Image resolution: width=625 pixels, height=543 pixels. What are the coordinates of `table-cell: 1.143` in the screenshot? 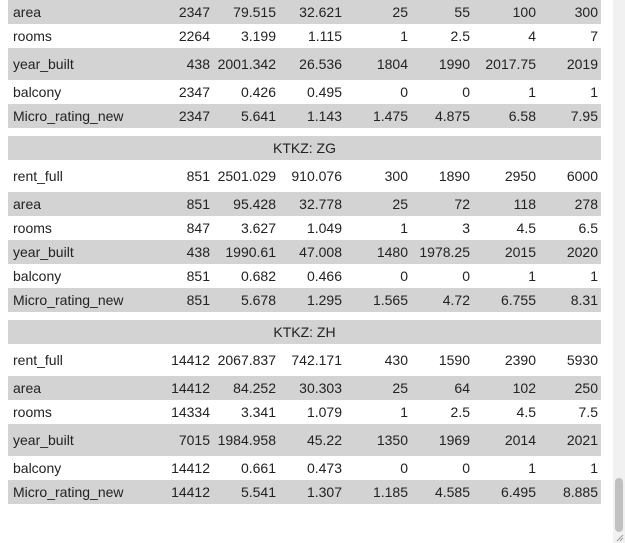 It's located at (312, 116).